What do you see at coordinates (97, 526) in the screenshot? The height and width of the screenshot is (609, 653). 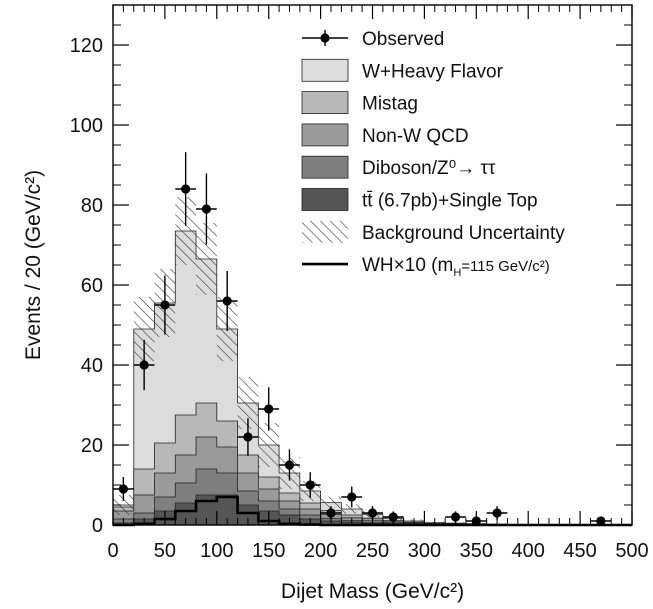 I see `y-tick-label: 0` at bounding box center [97, 526].